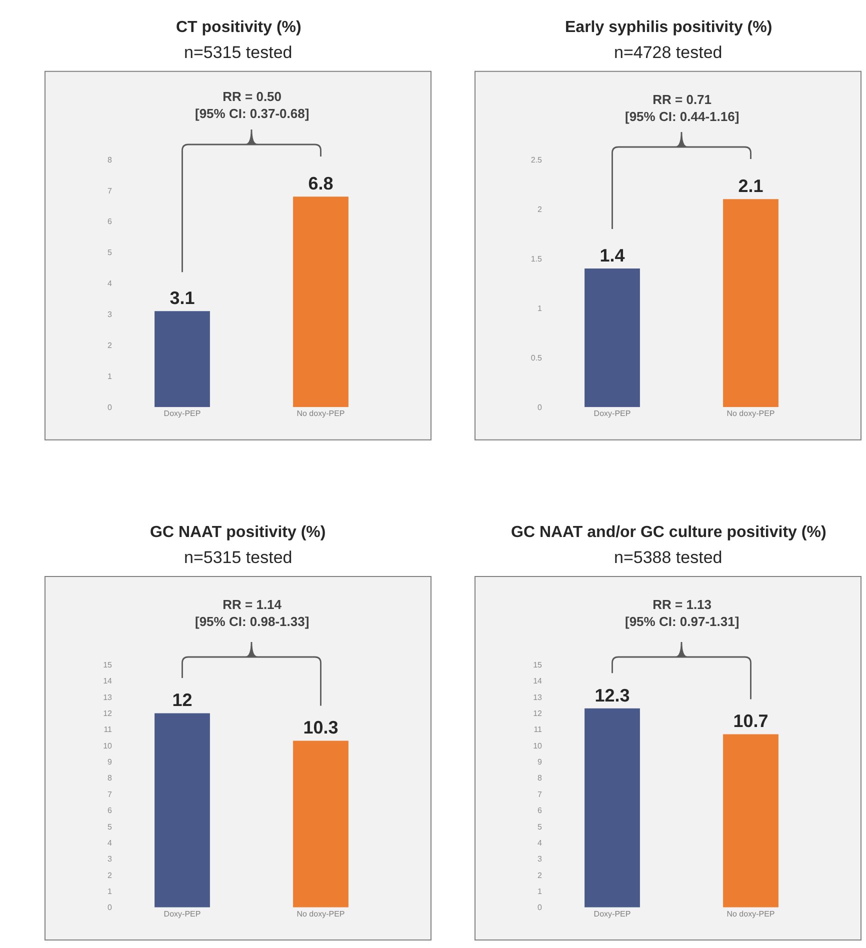 The height and width of the screenshot is (948, 866). Describe the element at coordinates (252, 105) in the screenshot. I see `text: RR = 0.50 [95% CI: 0.37-0.68]` at that location.